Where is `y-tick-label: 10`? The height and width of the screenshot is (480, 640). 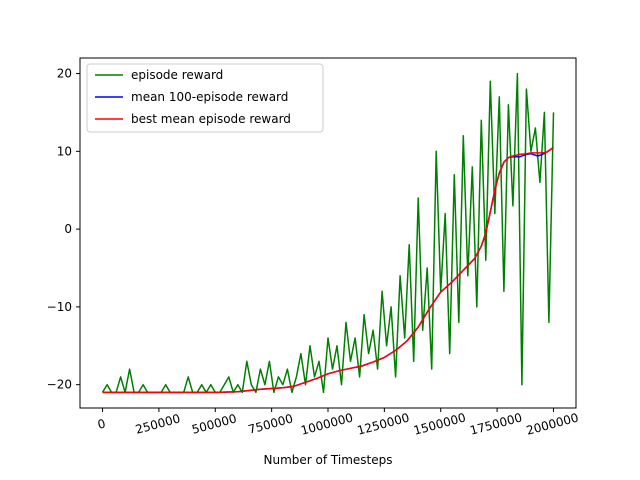
y-tick-label: 10 is located at coordinates (64, 151).